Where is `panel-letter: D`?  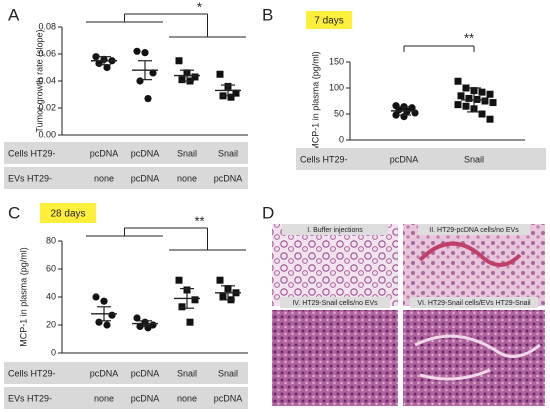 panel-letter: D is located at coordinates (268, 212).